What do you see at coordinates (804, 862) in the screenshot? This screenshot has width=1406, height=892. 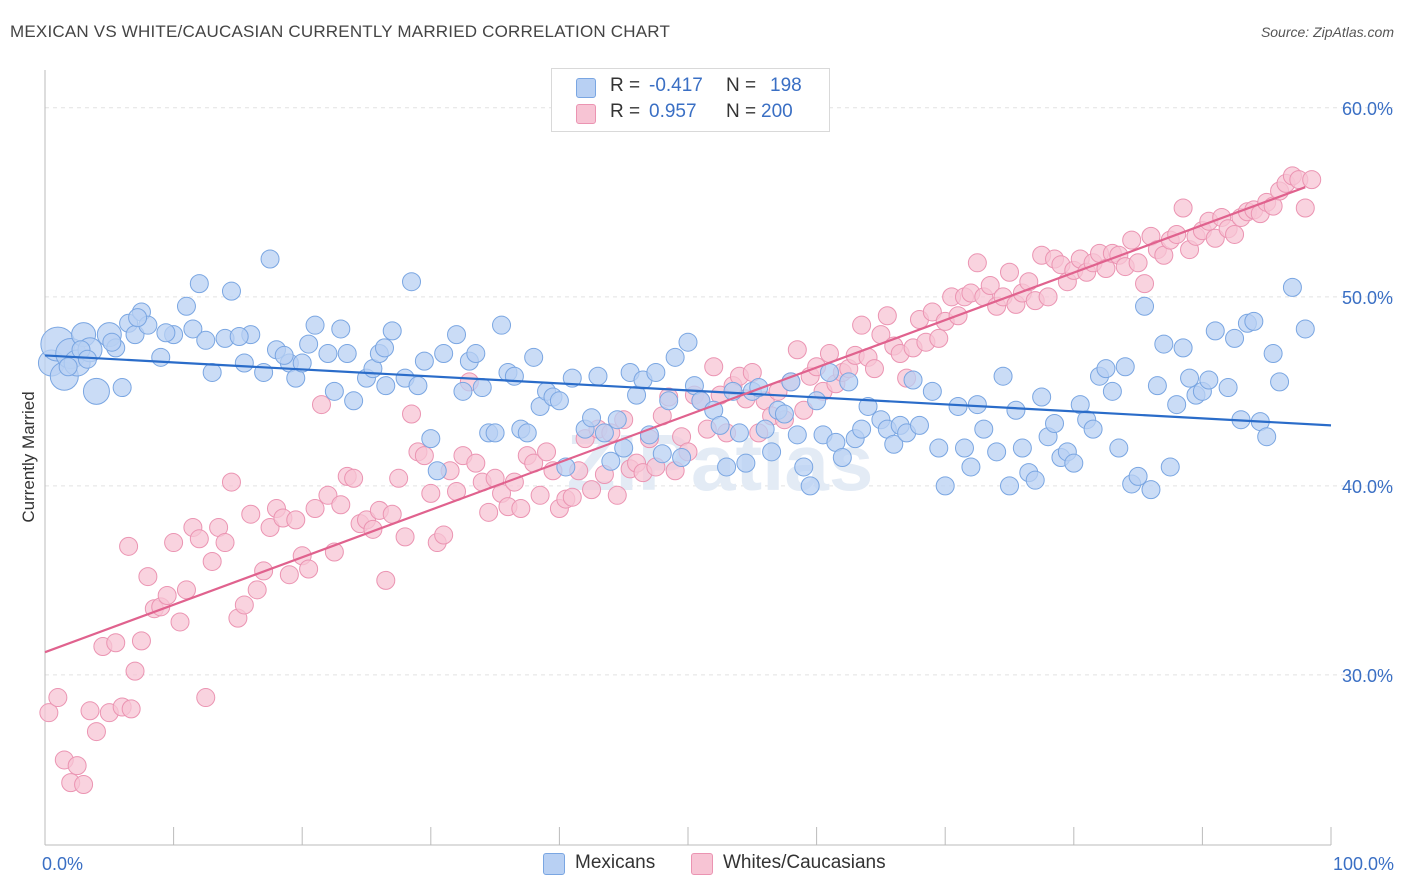 I see `bottom-legend-label-whites: Whites/Caucasians` at bounding box center [804, 862].